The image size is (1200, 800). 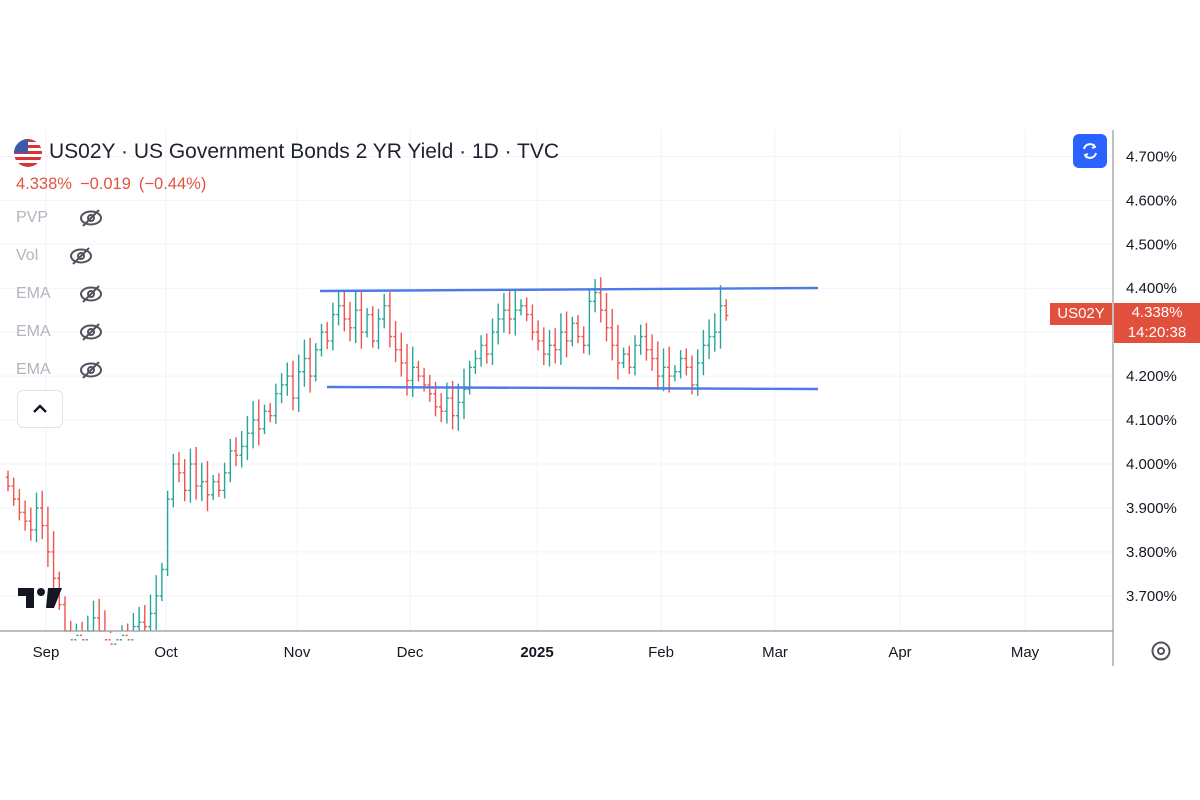 What do you see at coordinates (1161, 653) in the screenshot?
I see `chart-settings-button` at bounding box center [1161, 653].